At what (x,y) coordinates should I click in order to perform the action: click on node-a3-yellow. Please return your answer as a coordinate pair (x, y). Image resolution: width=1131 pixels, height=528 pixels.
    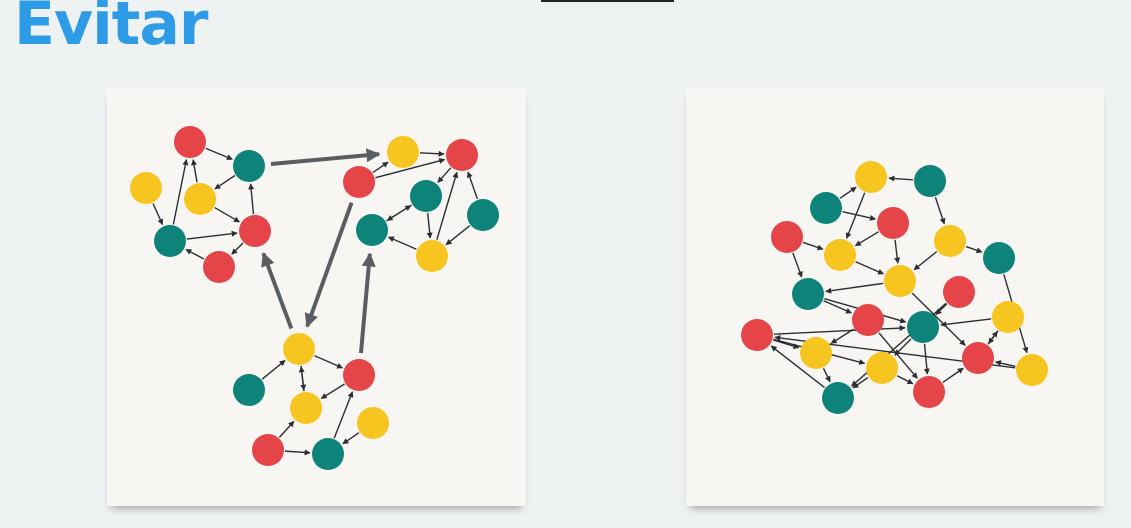
    Looking at the image, I should click on (200, 199).